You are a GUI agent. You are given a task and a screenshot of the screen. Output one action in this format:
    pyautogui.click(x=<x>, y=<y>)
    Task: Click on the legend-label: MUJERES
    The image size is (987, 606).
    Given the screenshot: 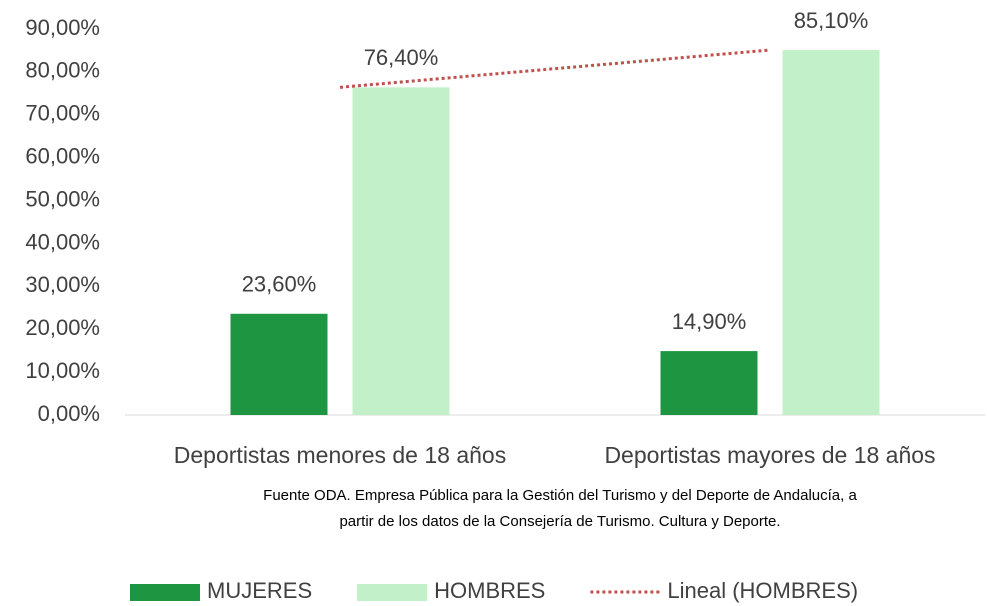 What is the action you would take?
    pyautogui.click(x=259, y=590)
    